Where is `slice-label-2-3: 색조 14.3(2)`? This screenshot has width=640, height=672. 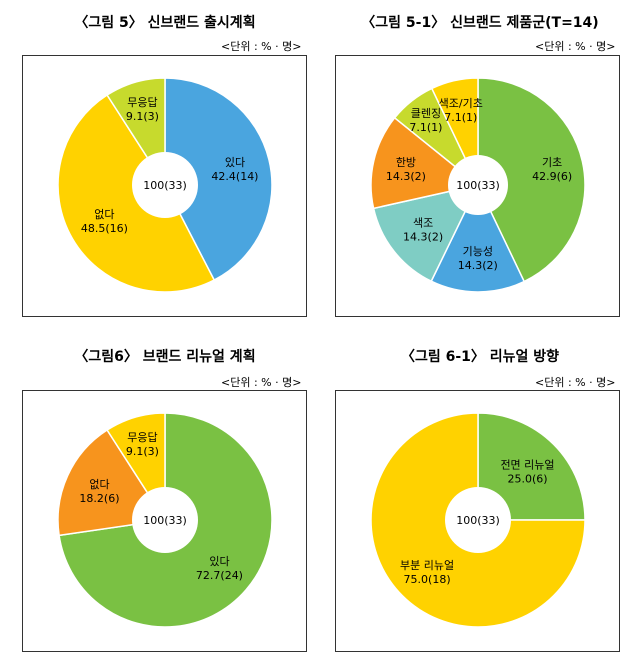
slice-label-2-3: 색조 14.3(2) is located at coordinates (423, 229).